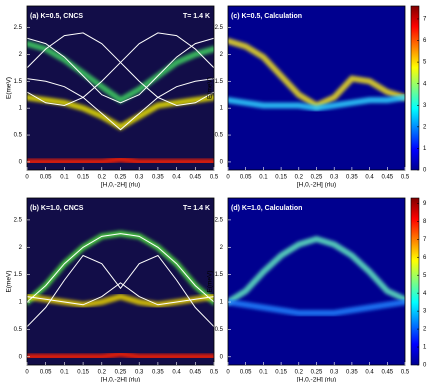 The image size is (443, 382). Describe the element at coordinates (425, 276) in the screenshot. I see `colorbar-tick-label: 5` at that location.